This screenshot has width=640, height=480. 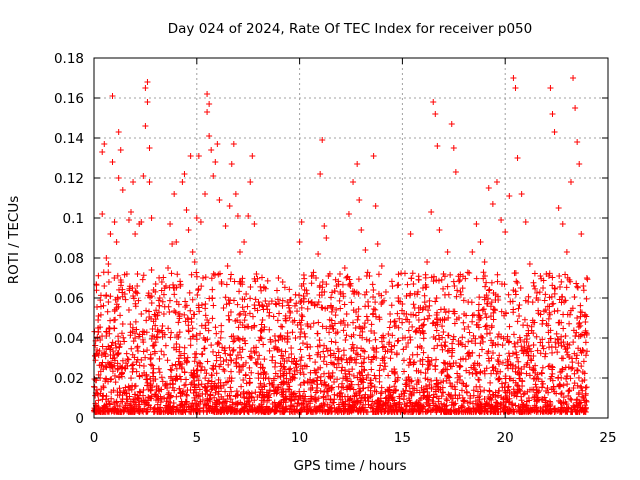 I want to click on x-axis-label: GPS time / hours, so click(x=349, y=466).